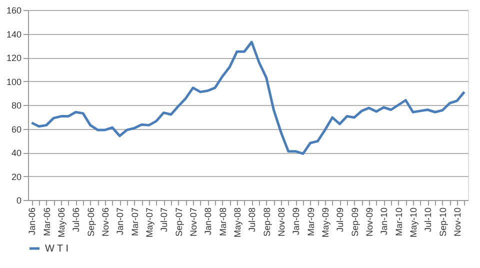 The width and height of the screenshot is (480, 268). I want to click on y-tick-label: 80, so click(16, 105).